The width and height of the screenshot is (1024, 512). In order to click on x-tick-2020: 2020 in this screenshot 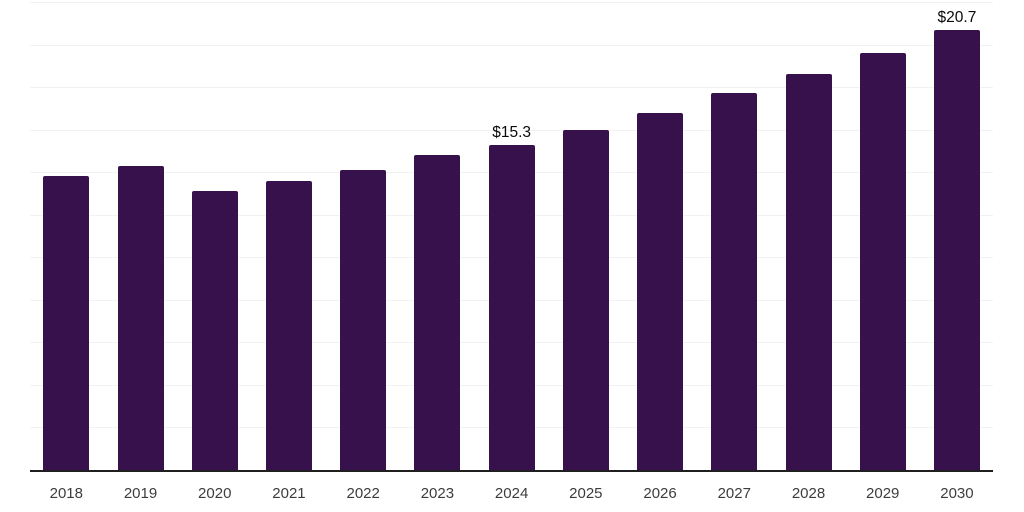, I will do `click(215, 493)`.